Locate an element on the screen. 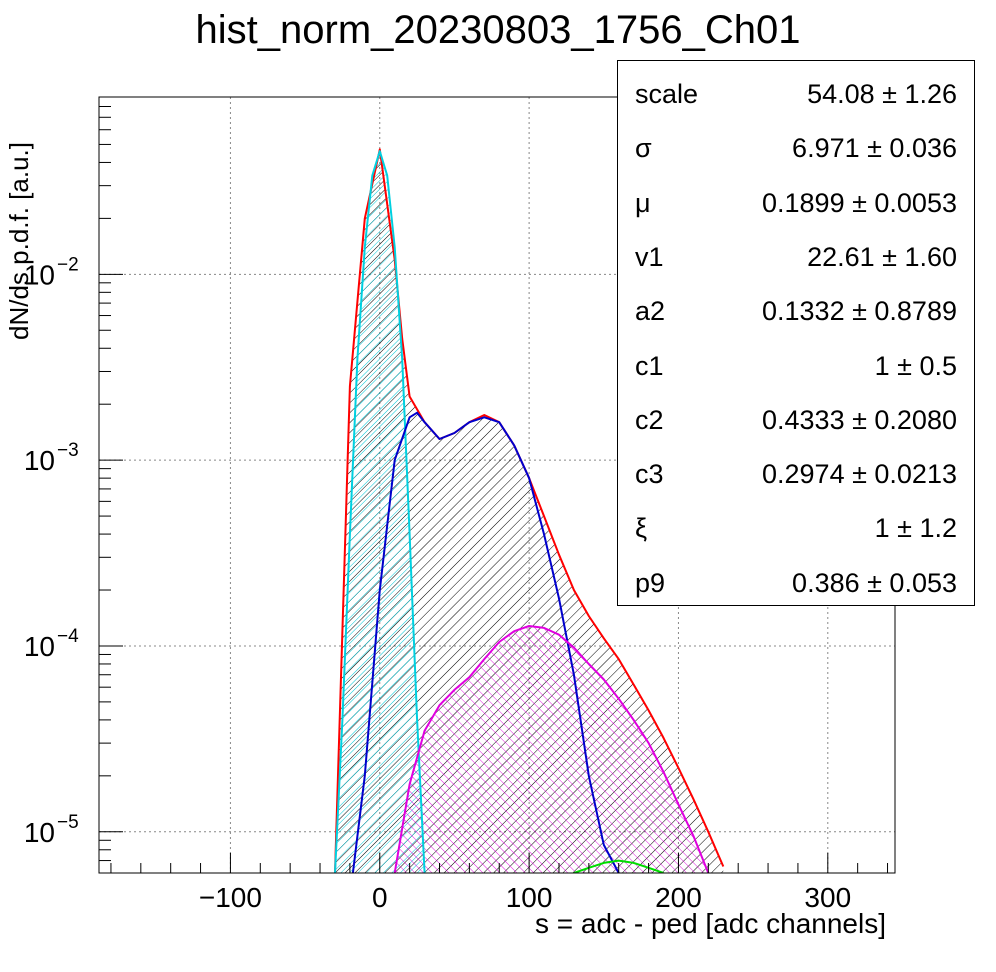 Image resolution: width=996 pixels, height=972 pixels. fit-parameter-value: 1 ± 1.2 is located at coordinates (915, 528).